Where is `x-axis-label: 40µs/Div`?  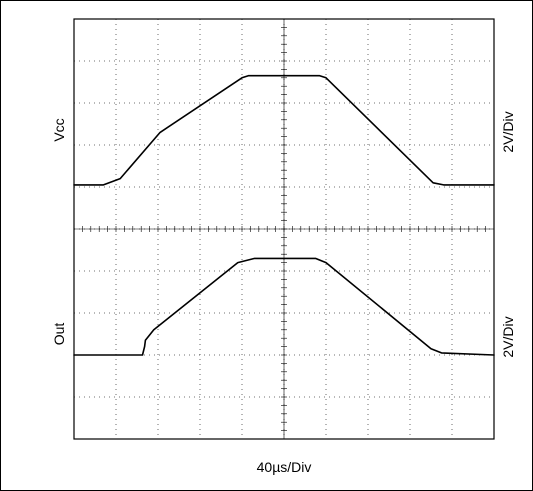
x-axis-label: 40µs/Div is located at coordinates (284, 467).